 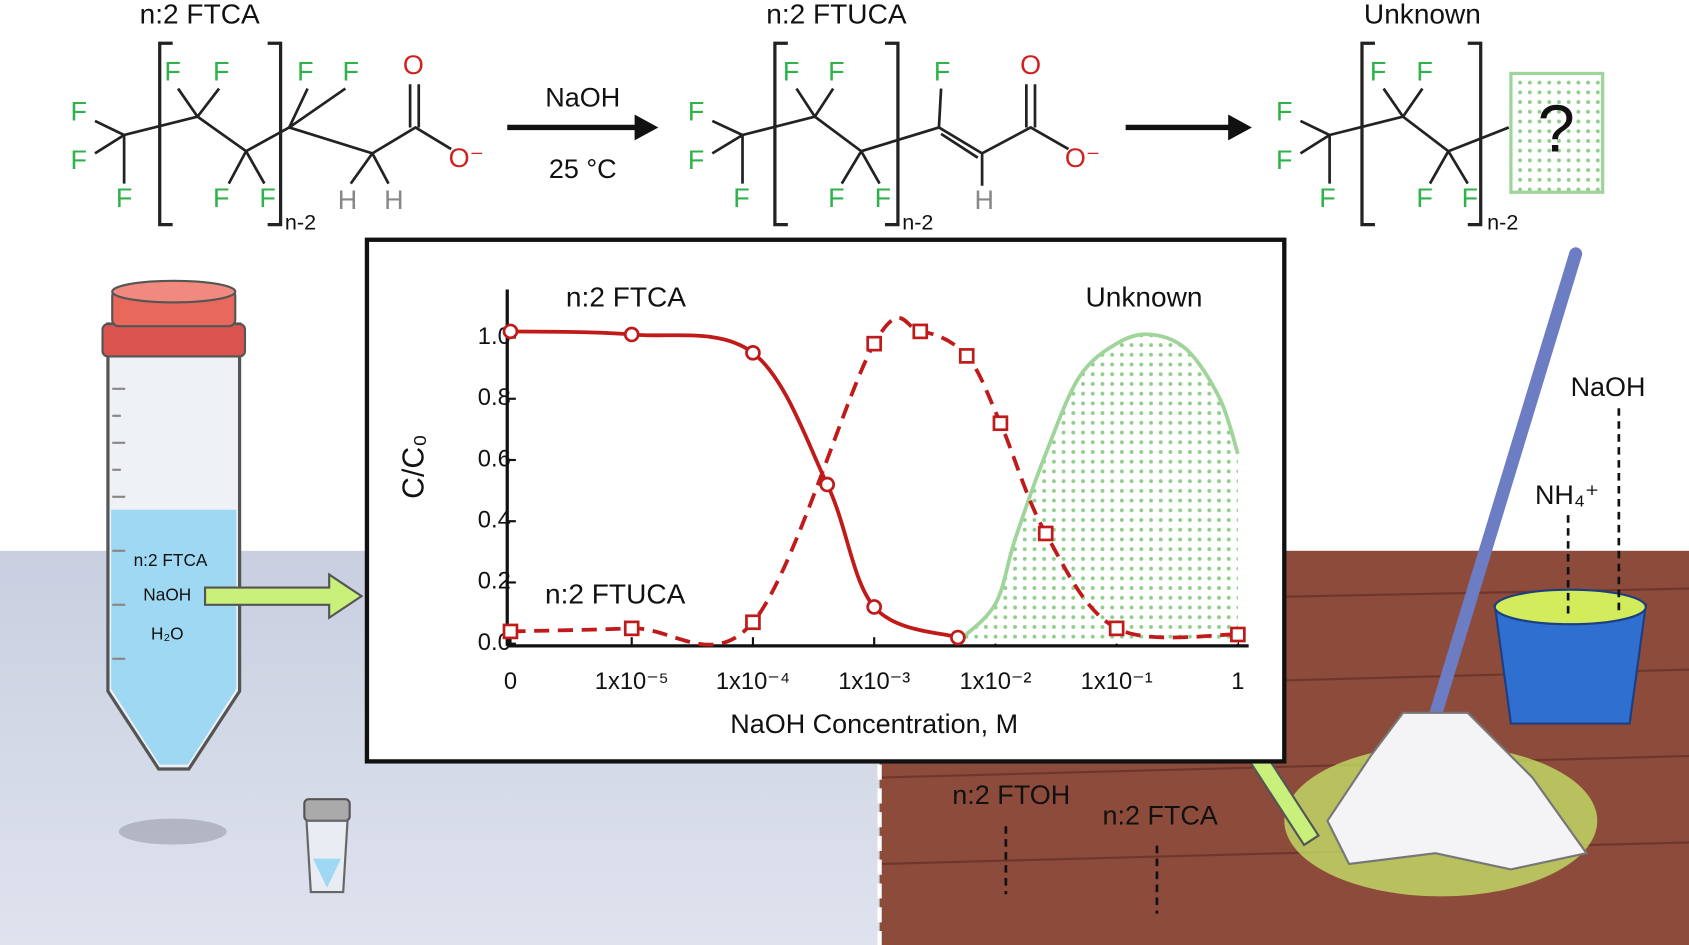 I want to click on tube-label: H₂O, so click(x=167, y=634).